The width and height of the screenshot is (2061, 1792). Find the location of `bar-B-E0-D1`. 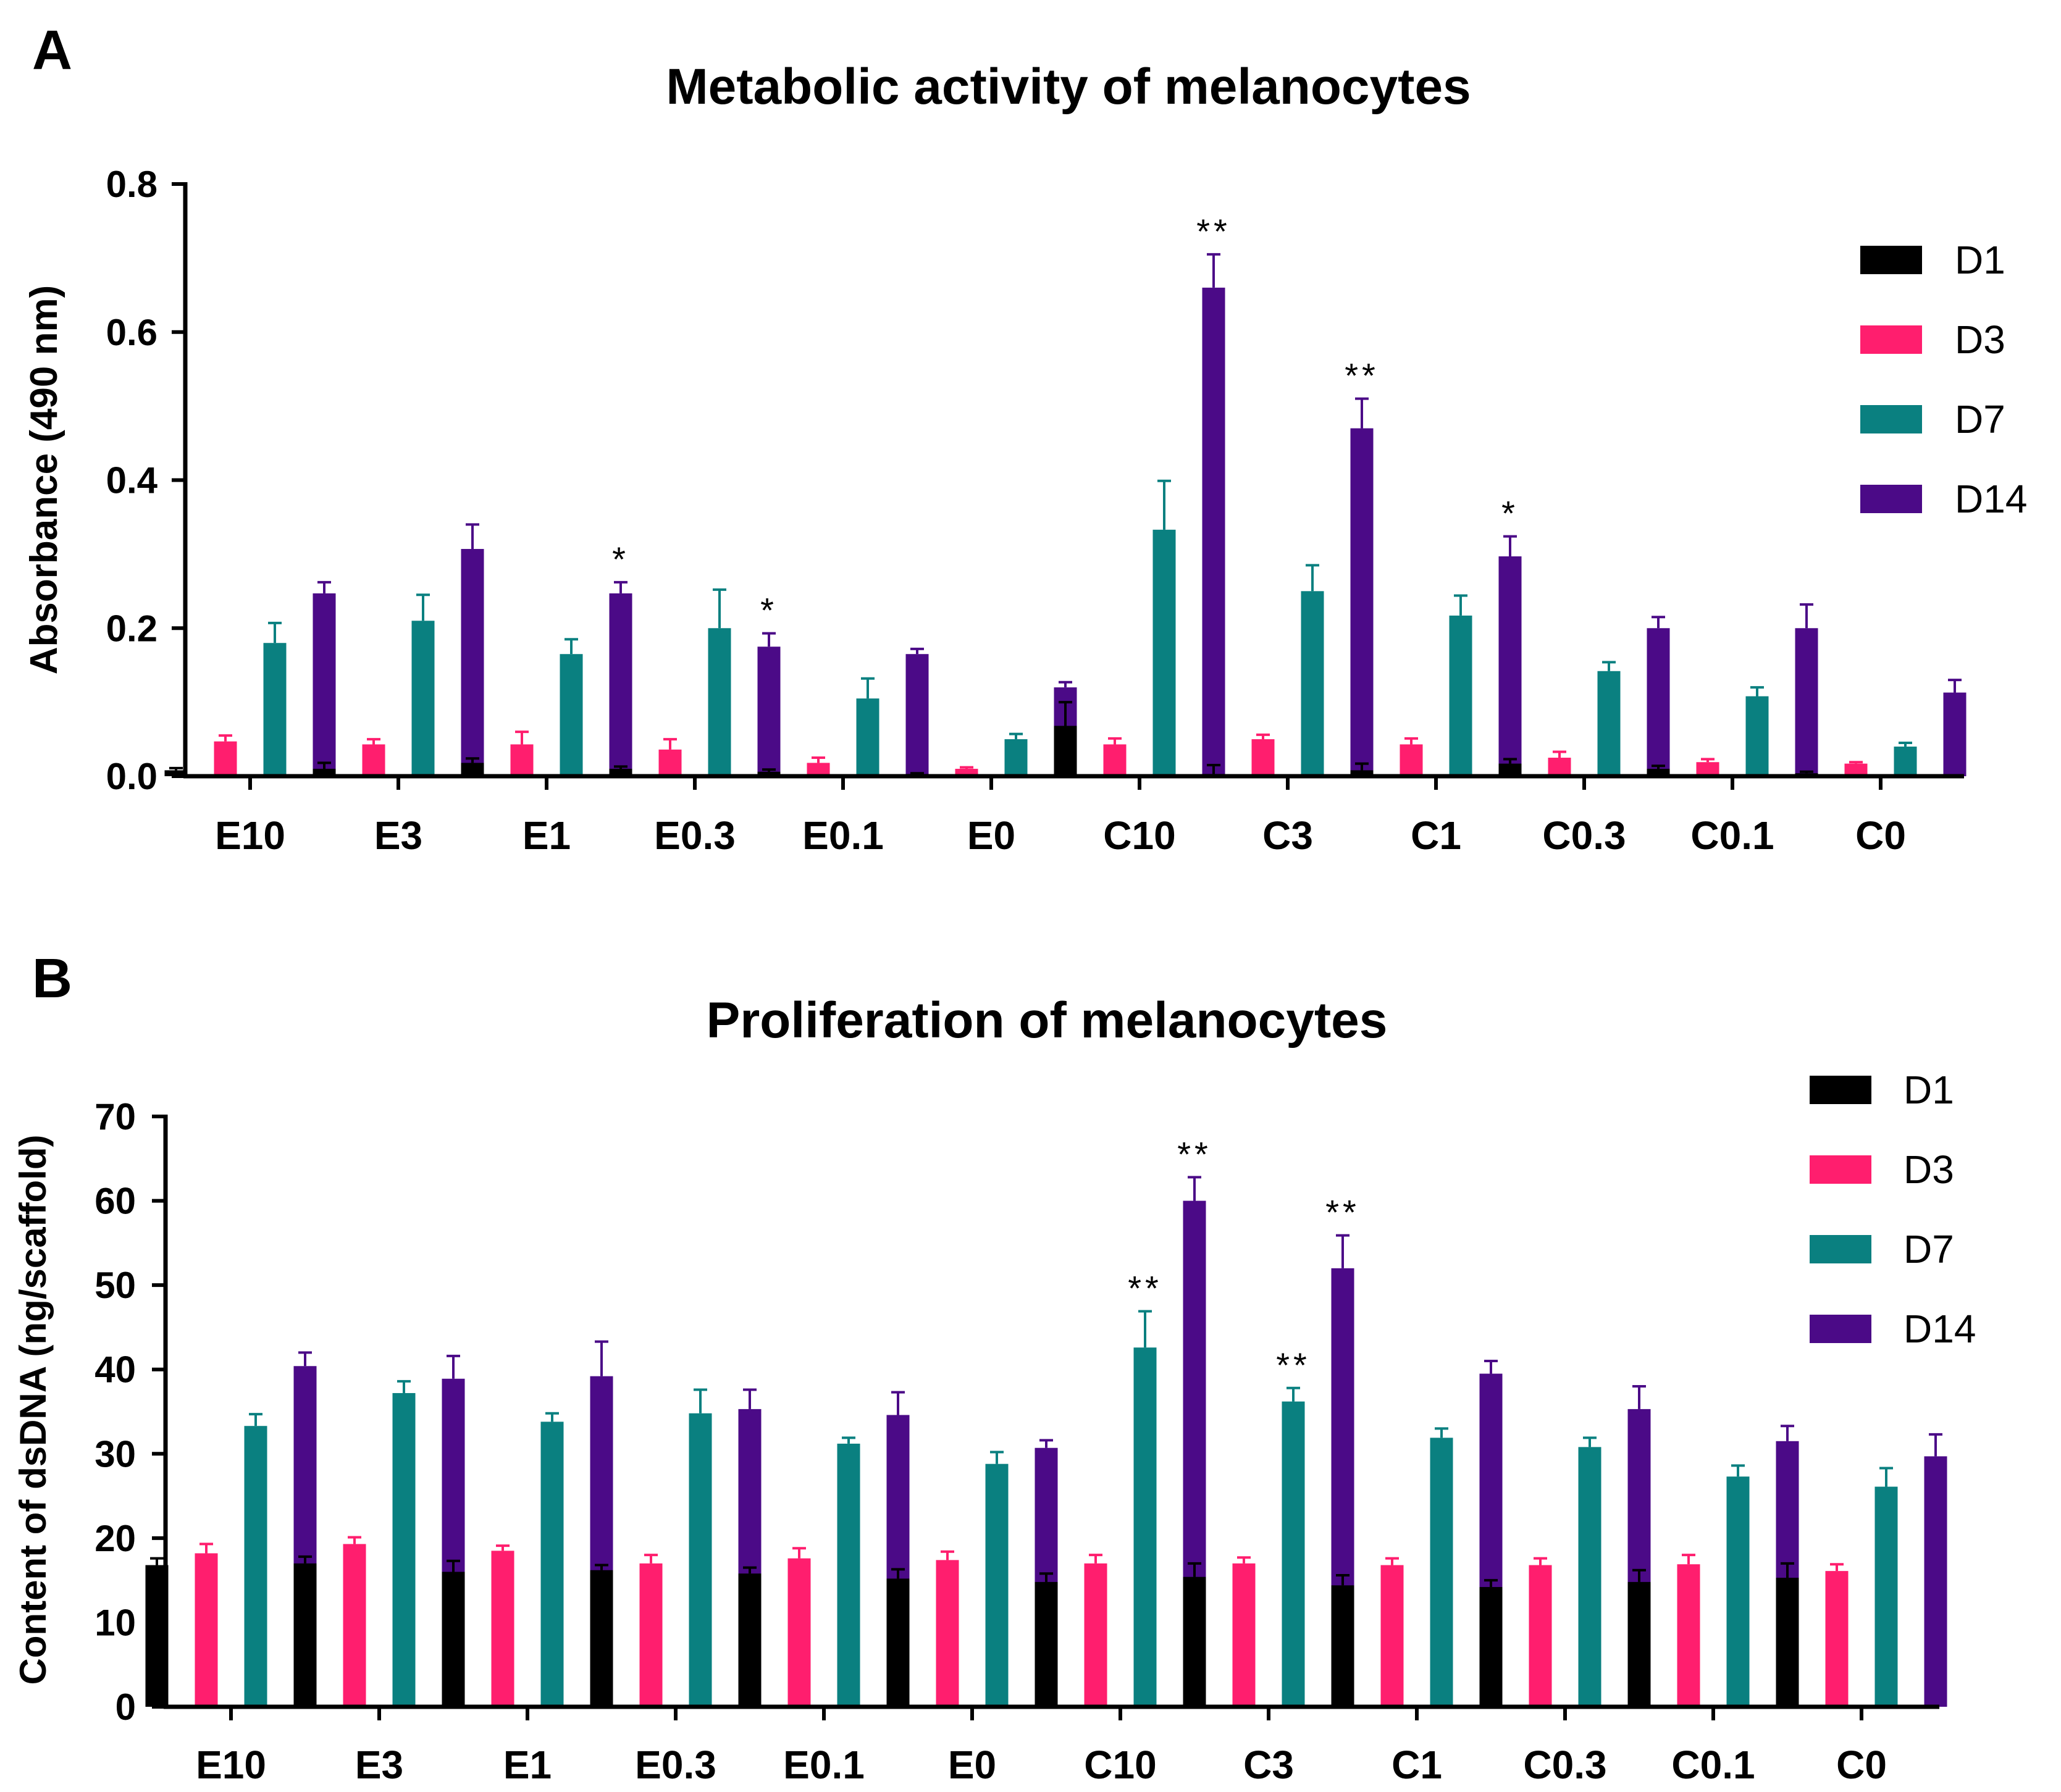

bar-B-E0-D1 is located at coordinates (898, 1642).